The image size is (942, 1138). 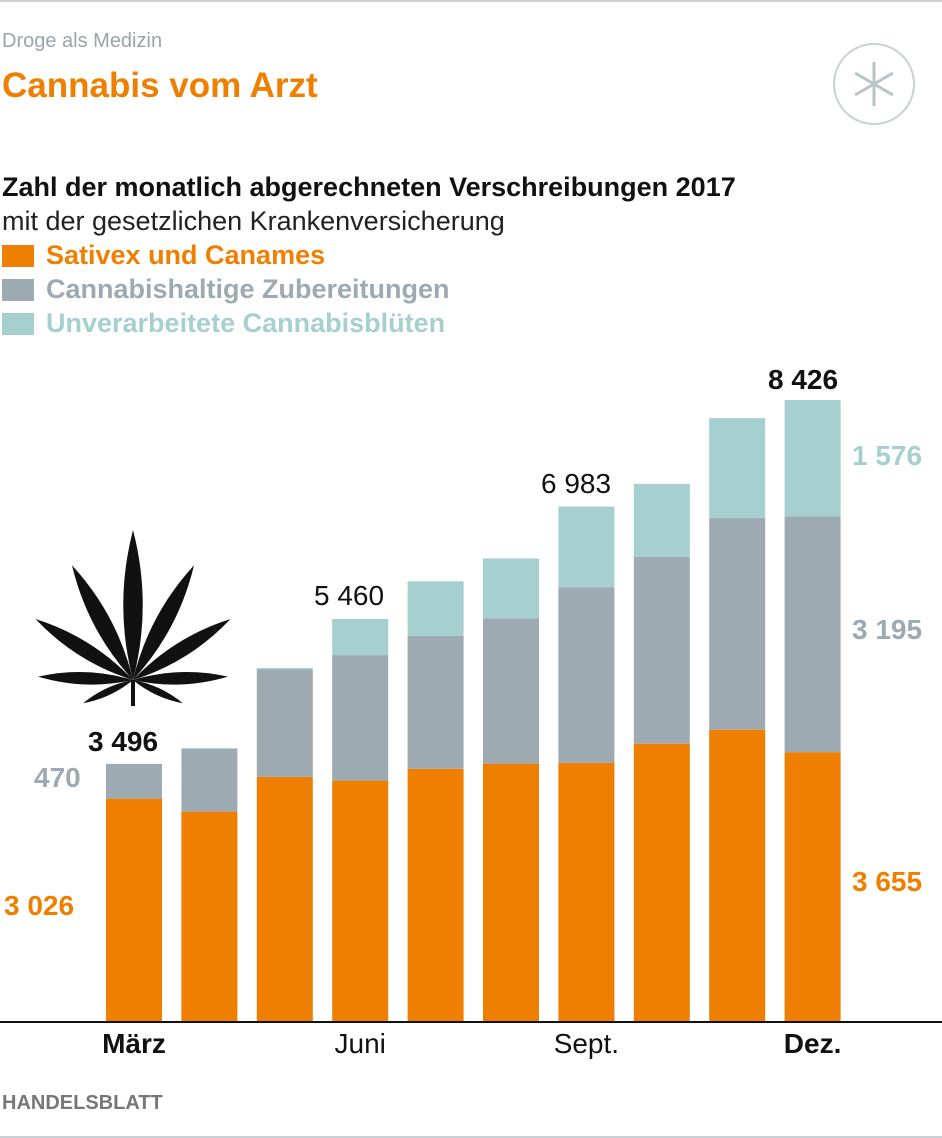 I want to click on cannabis-leaf-icon, so click(x=133, y=618).